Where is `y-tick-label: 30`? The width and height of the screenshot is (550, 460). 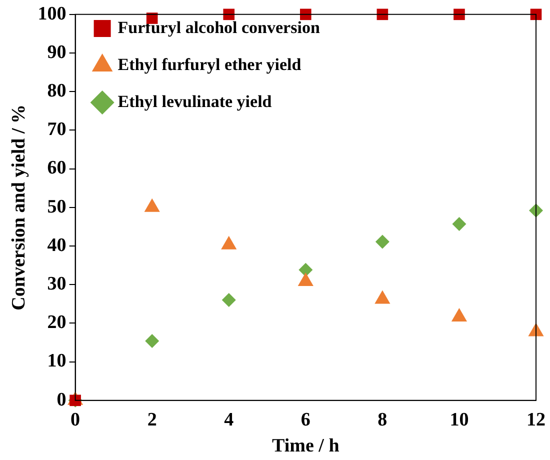
y-tick-label: 30 is located at coordinates (56, 284).